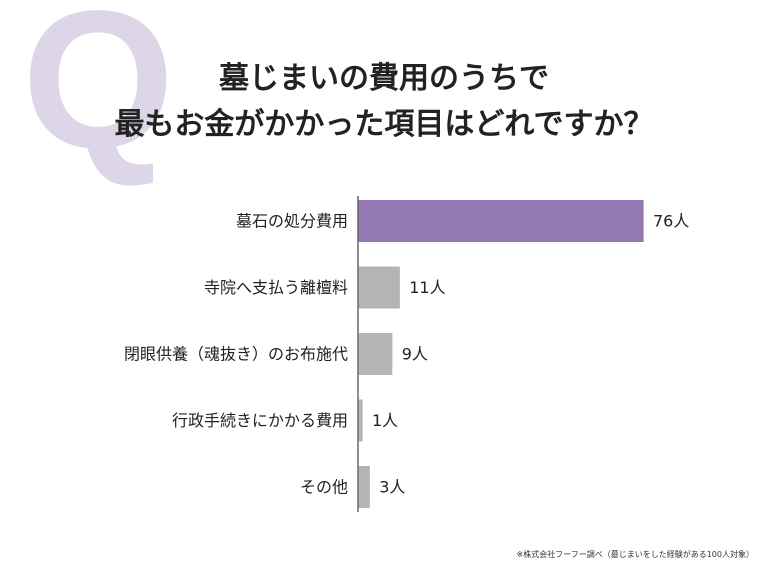 Image resolution: width=768 pixels, height=568 pixels. What do you see at coordinates (671, 221) in the screenshot?
I see `value-label-0: 76人` at bounding box center [671, 221].